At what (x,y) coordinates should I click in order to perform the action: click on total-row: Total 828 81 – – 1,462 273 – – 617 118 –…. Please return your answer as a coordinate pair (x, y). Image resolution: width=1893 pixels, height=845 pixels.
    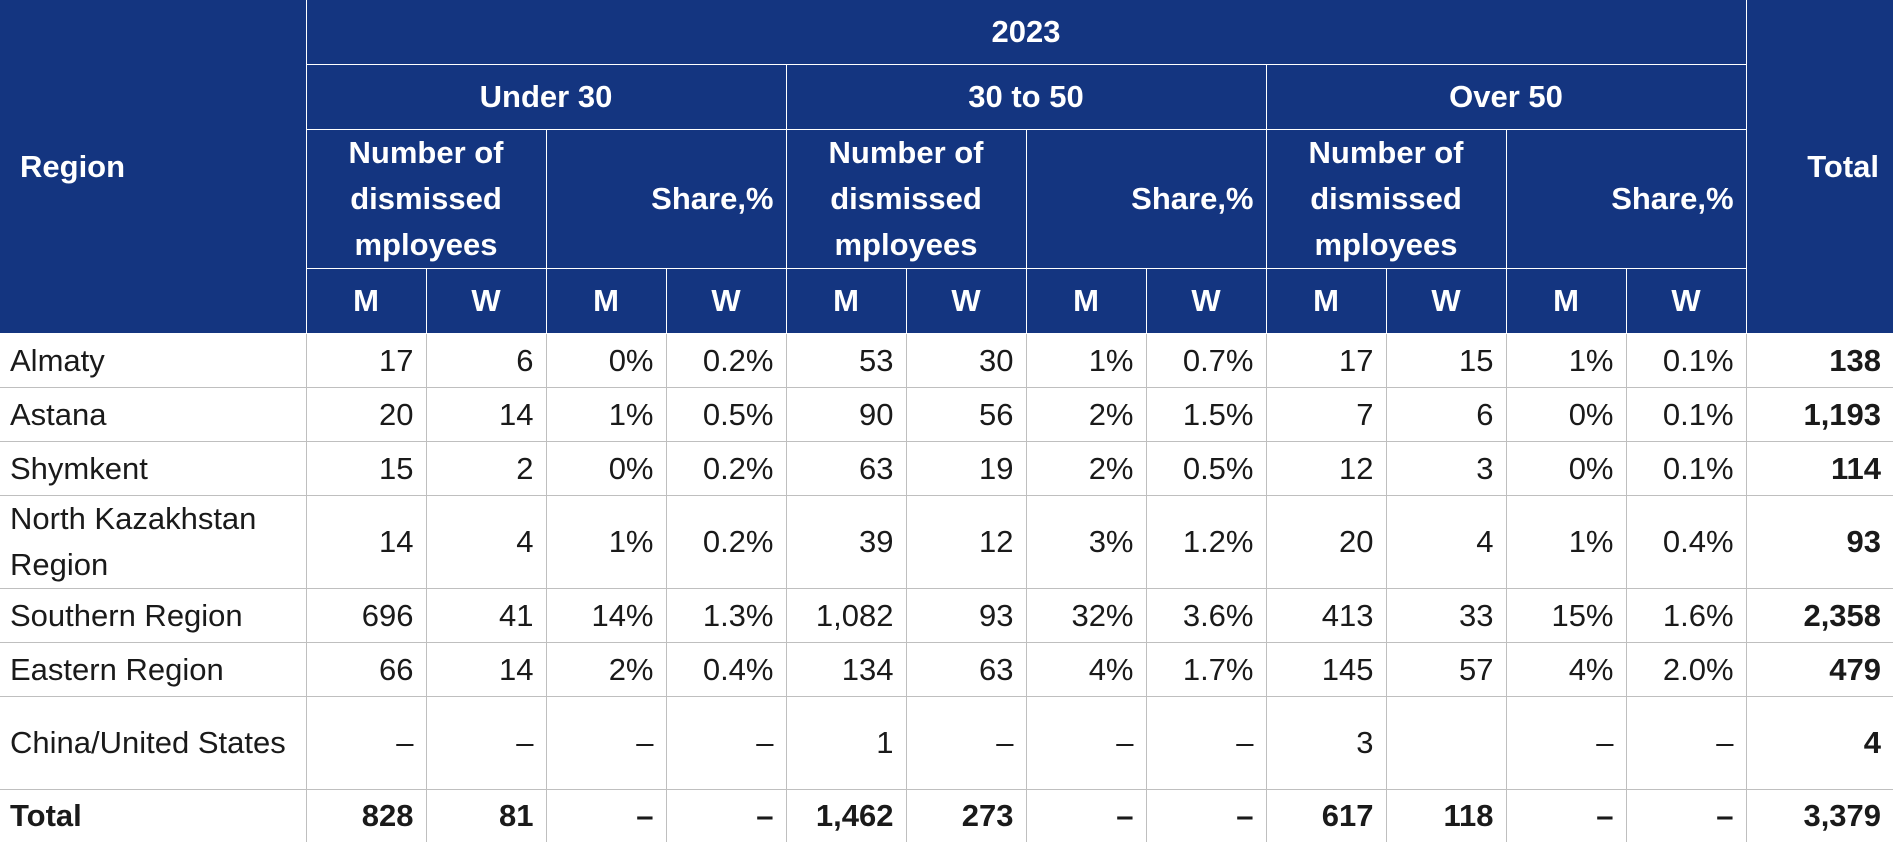
    Looking at the image, I should click on (946, 815).